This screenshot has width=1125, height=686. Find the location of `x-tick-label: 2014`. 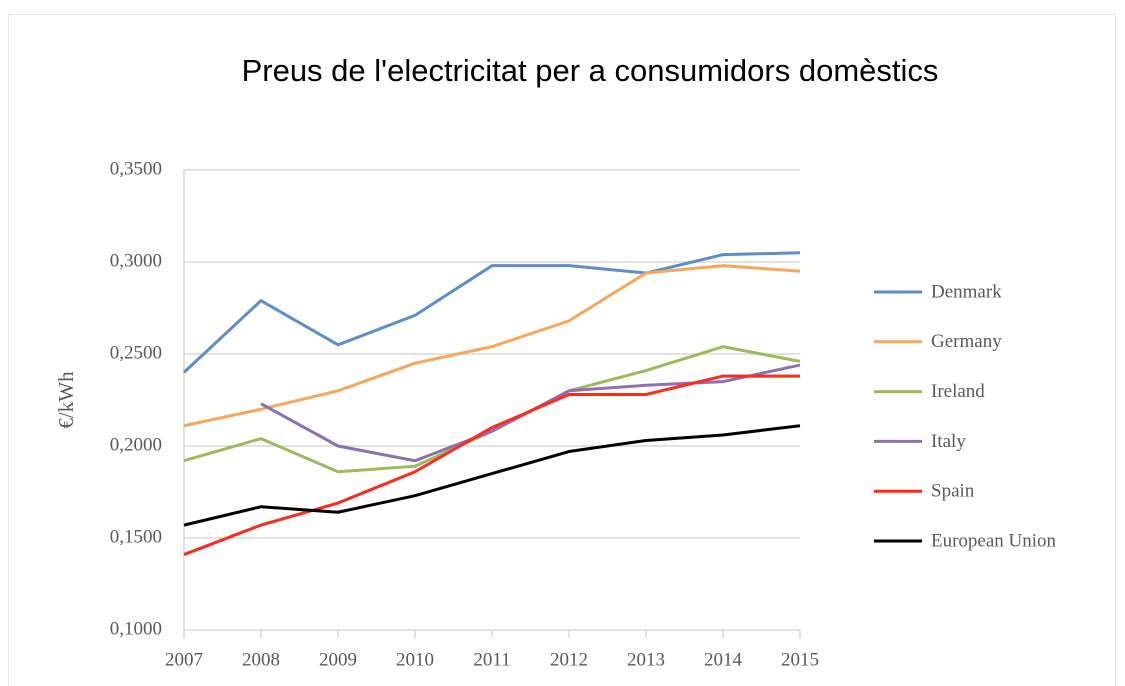

x-tick-label: 2014 is located at coordinates (723, 659).